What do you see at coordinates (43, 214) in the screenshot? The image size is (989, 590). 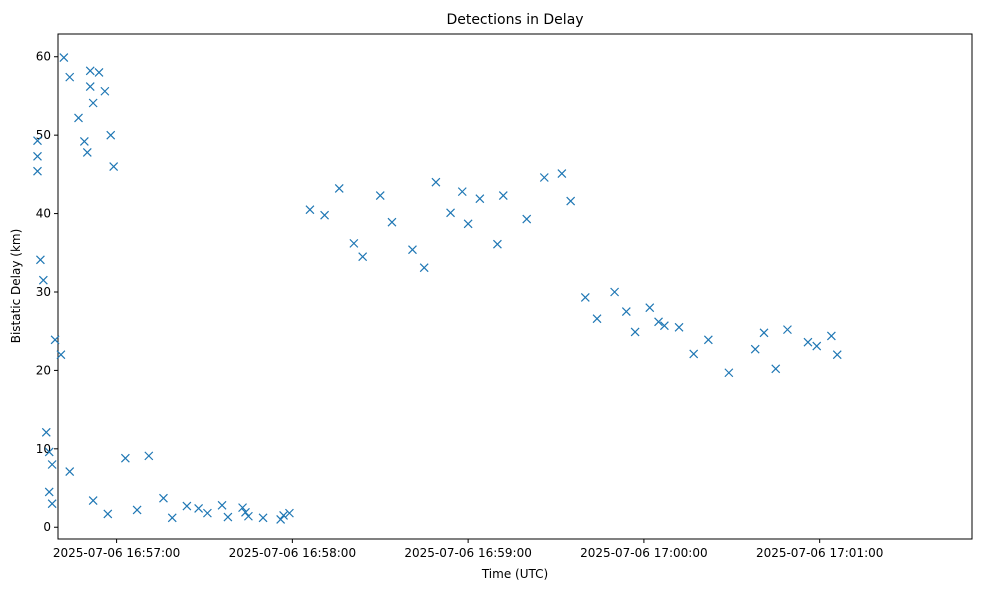 I see `y-tick-label: 40` at bounding box center [43, 214].